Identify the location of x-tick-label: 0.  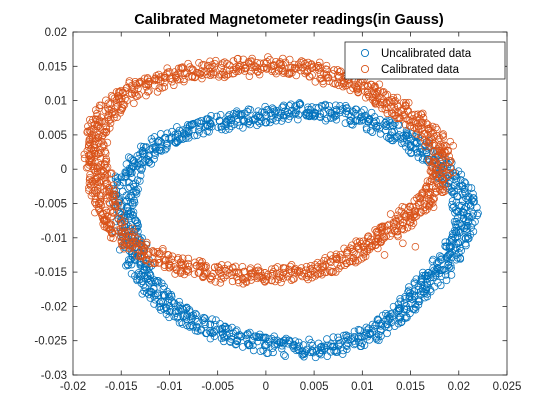
(266, 387).